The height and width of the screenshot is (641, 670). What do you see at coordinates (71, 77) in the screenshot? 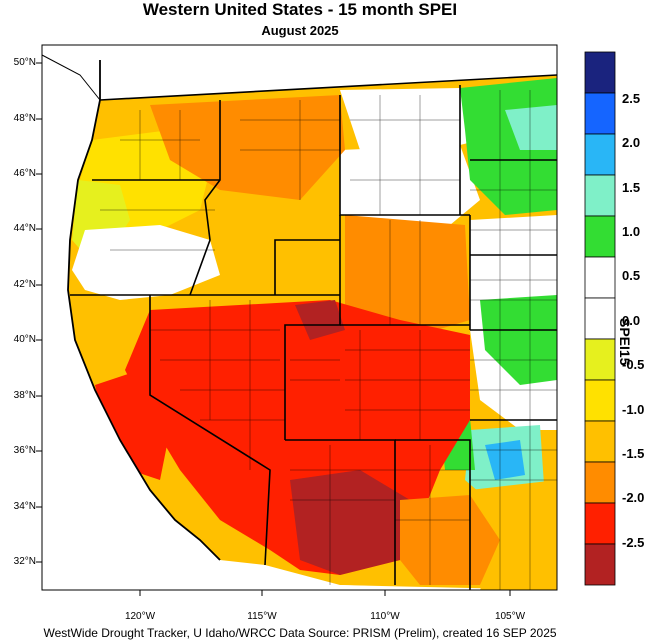
I see `canada-border` at bounding box center [71, 77].